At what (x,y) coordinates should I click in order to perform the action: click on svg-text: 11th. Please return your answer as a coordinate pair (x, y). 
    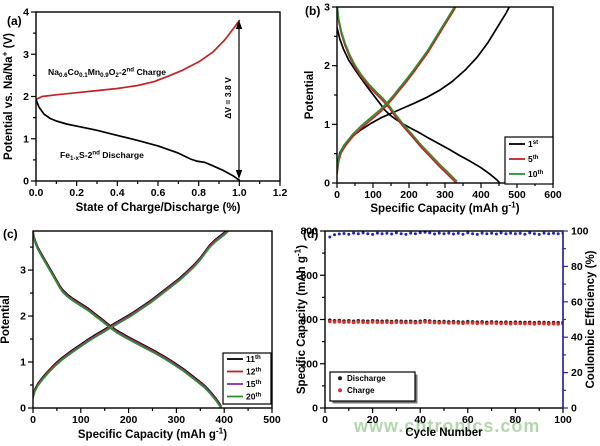
    Looking at the image, I should click on (253, 359).